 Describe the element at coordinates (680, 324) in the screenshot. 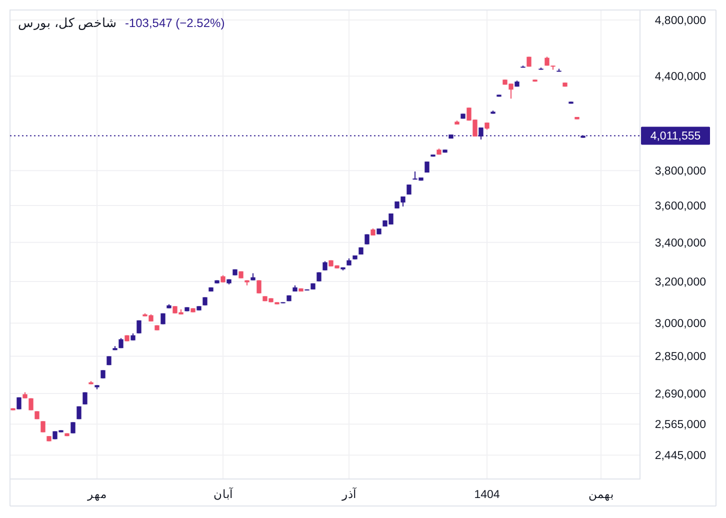

I see `y-tick-label: 3,000,000` at that location.